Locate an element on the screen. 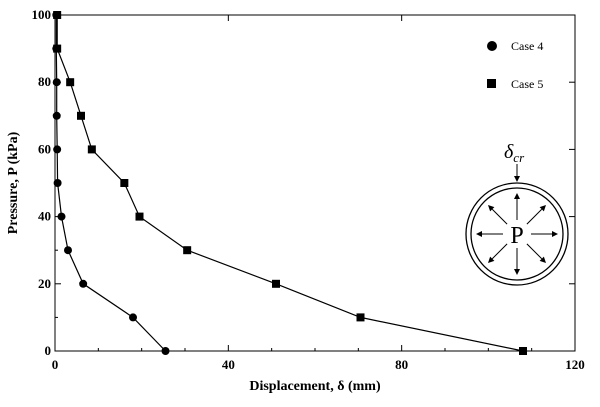 The width and height of the screenshot is (600, 407). y-tick-label-100: 100 is located at coordinates (42, 14).